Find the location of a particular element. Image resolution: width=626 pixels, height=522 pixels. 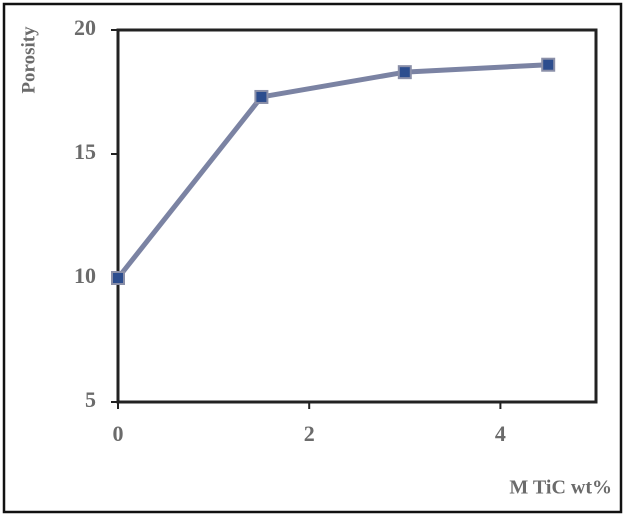

y-tick-label: 15 is located at coordinates (85, 151).